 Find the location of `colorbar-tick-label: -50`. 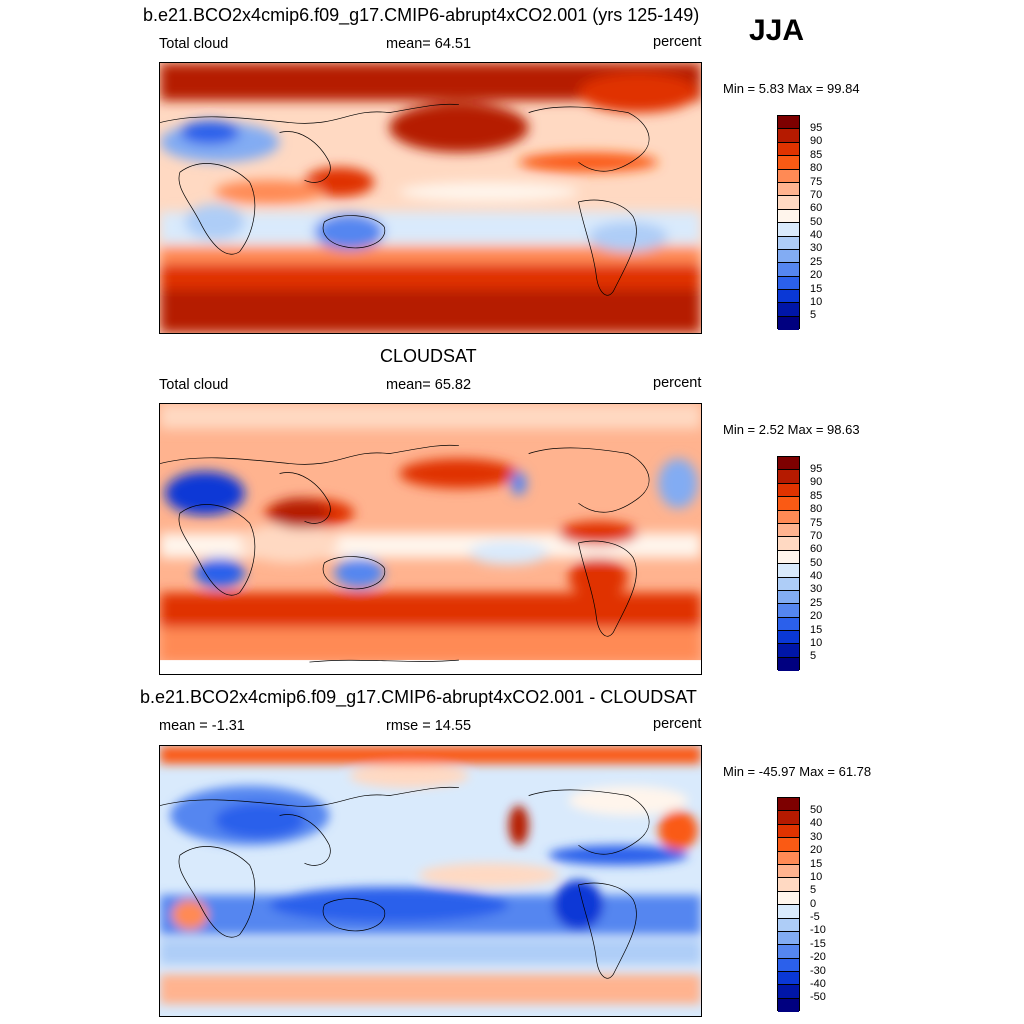

colorbar-tick-label: -50 is located at coordinates (818, 997).